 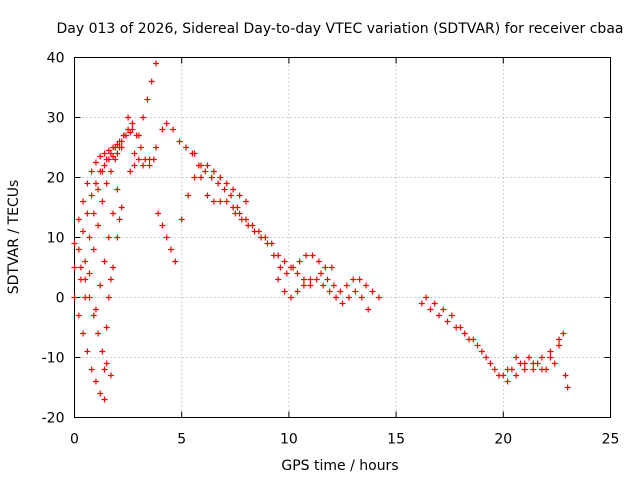 What do you see at coordinates (60, 299) in the screenshot?
I see `y-tick-label: 0` at bounding box center [60, 299].